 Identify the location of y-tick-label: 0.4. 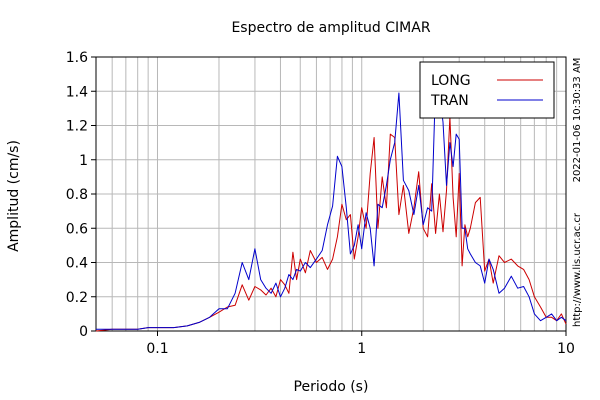
(77, 264).